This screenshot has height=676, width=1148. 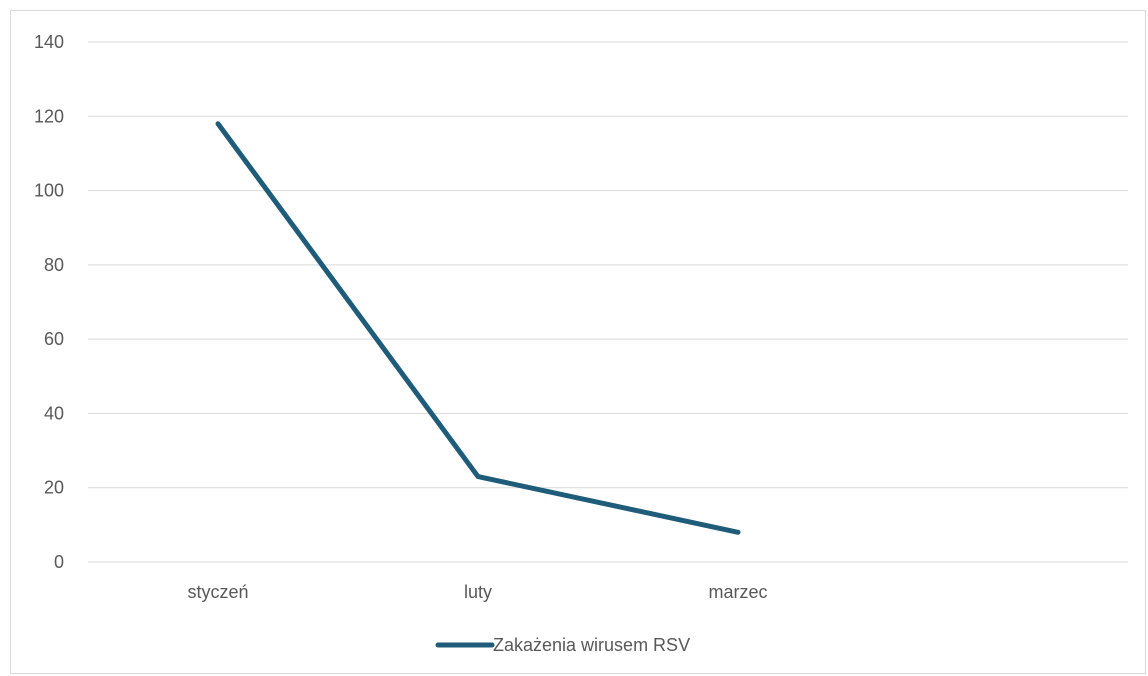 What do you see at coordinates (49, 116) in the screenshot?
I see `y-tick-label: 120` at bounding box center [49, 116].